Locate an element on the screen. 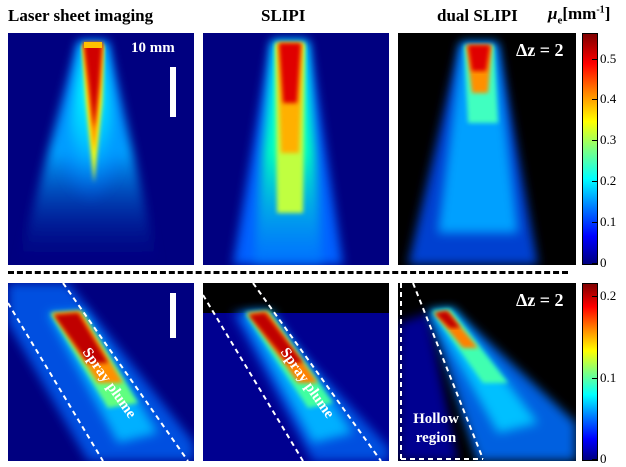 Image resolution: width=626 pixels, height=467 pixels. colorbar-top-tick-mark-0.2 is located at coordinates (594, 182).